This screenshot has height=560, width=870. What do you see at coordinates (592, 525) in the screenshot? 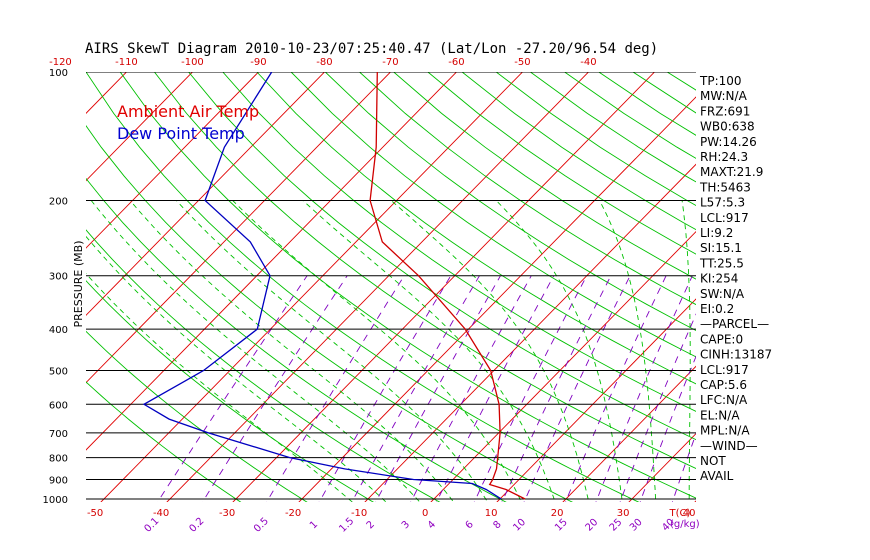
I see `mixing-ratio-label: 20` at bounding box center [592, 525].